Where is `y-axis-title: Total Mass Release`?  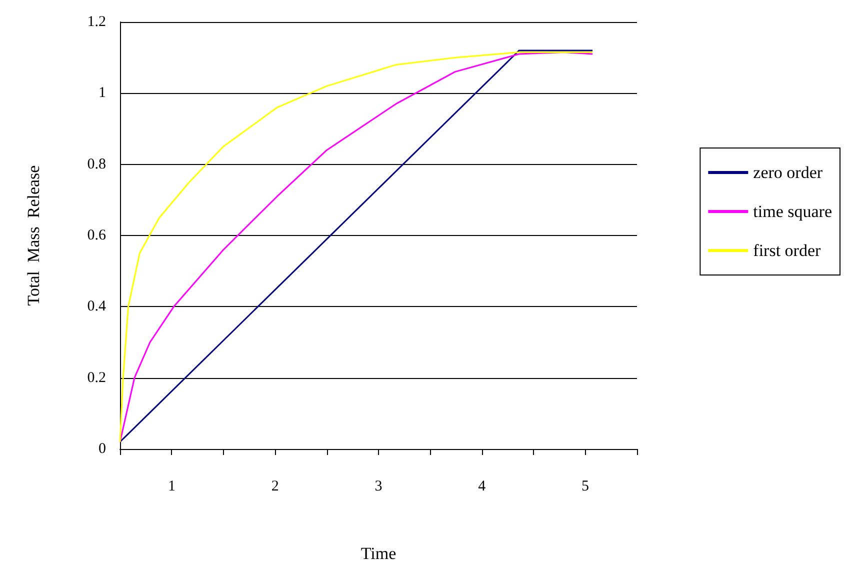
y-axis-title: Total Mass Release is located at coordinates (33, 235).